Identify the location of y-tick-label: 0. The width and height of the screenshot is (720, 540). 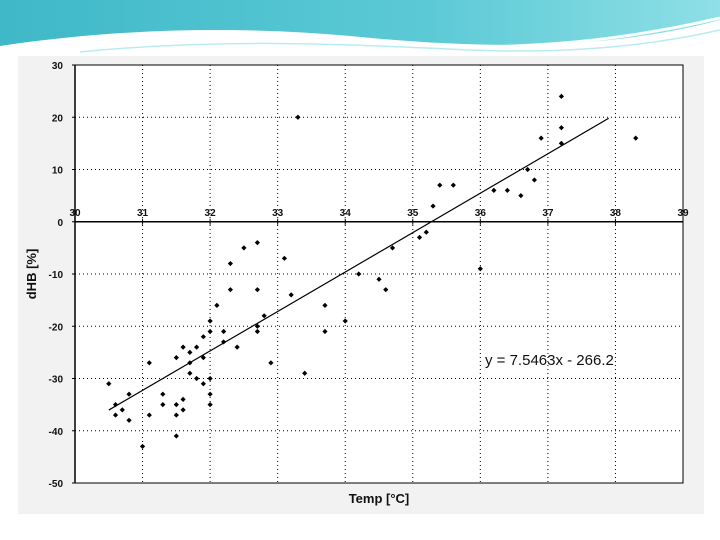
(60, 223).